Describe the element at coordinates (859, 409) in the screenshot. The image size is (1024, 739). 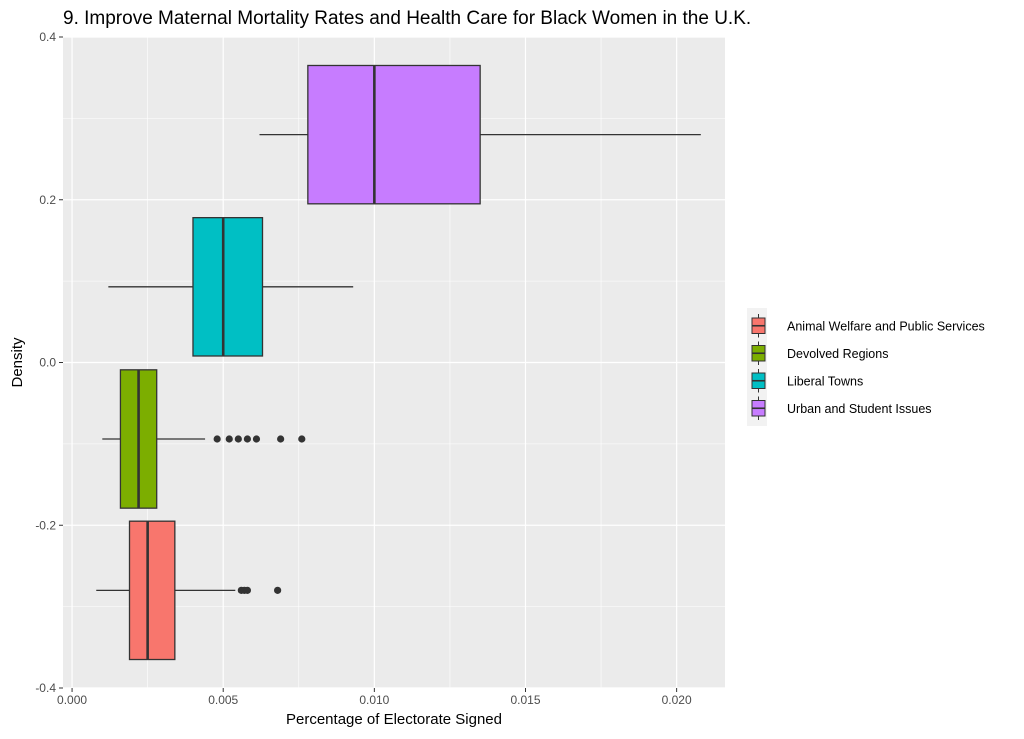
I see `legend-label: Urban and Student Issues` at that location.